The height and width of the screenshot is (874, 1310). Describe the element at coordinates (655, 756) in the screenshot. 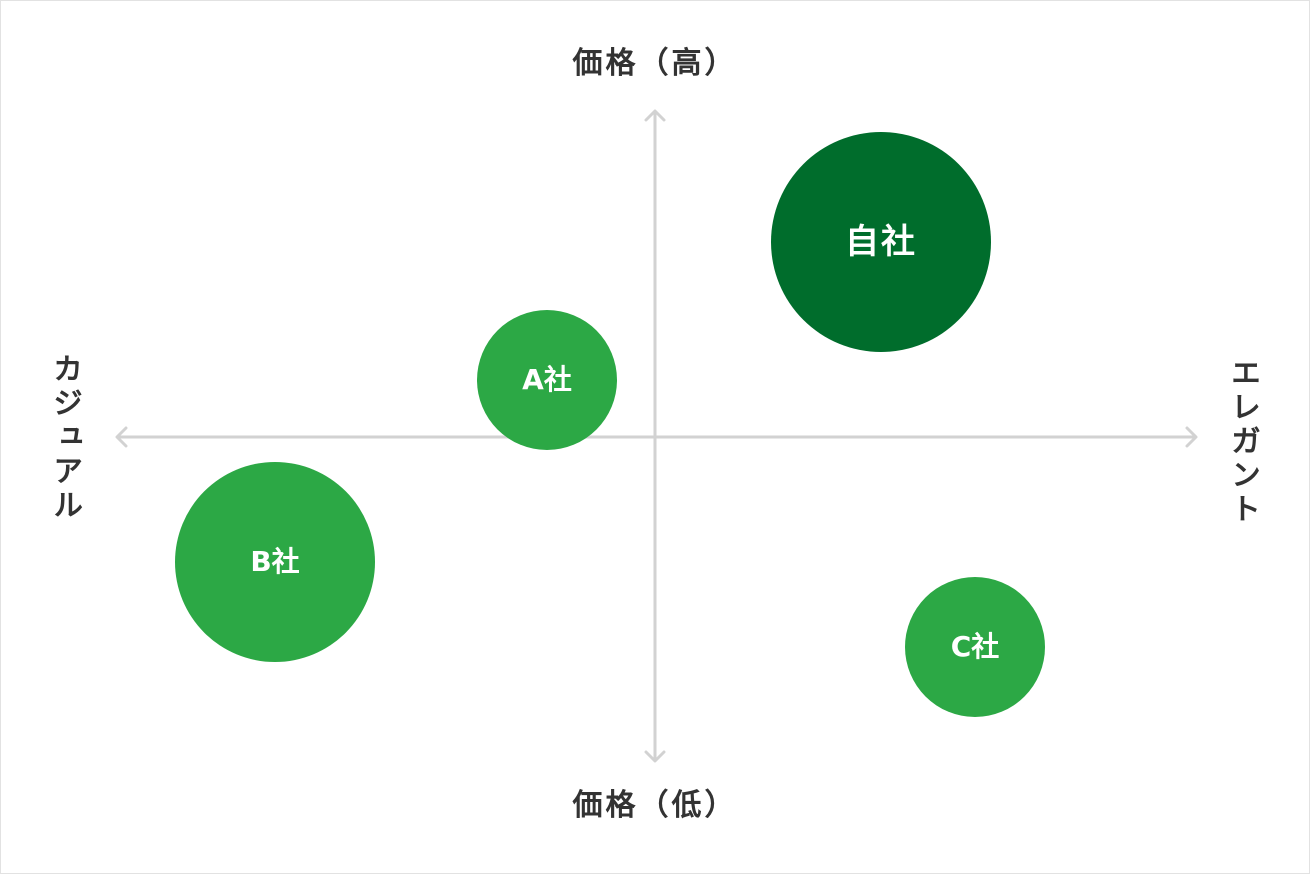

I see `arrow-down-icon` at that location.